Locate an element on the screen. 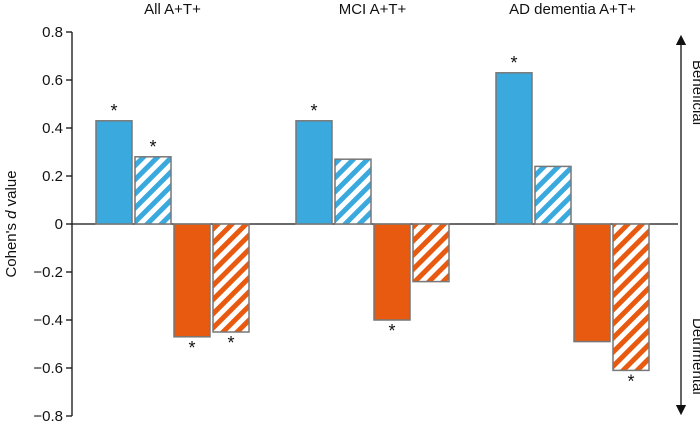 Image resolution: width=700 pixels, height=423 pixels. beneficial-label: Beneficial is located at coordinates (694, 92).